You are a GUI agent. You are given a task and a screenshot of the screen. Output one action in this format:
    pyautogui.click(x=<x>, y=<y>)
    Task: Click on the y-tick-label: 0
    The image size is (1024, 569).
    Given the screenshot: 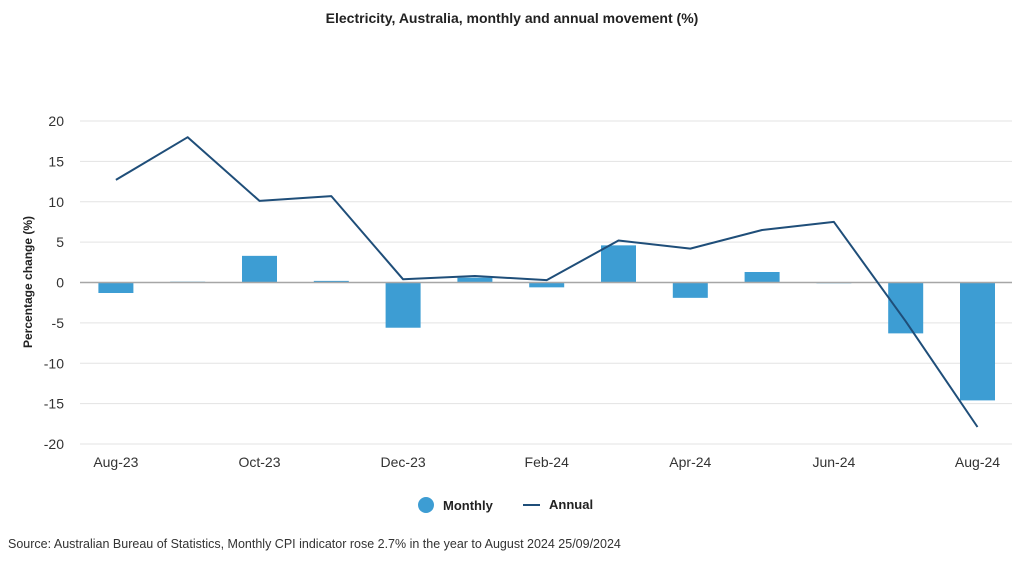 What is the action you would take?
    pyautogui.click(x=60, y=283)
    